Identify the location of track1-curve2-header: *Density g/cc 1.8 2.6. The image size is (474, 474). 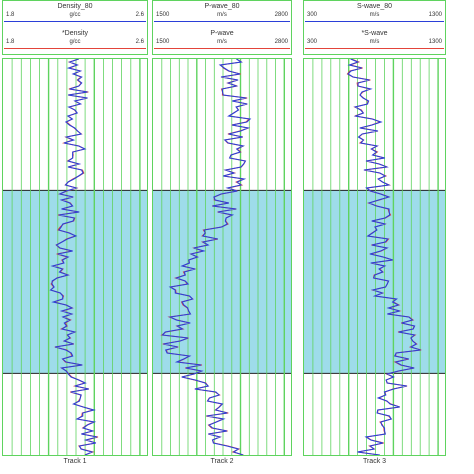
(75, 41).